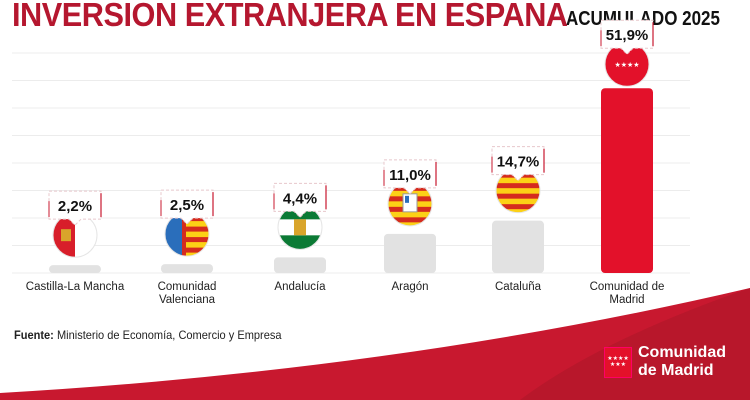 The width and height of the screenshot is (750, 400). Describe the element at coordinates (518, 287) in the screenshot. I see `category-label: Cataluña` at that location.